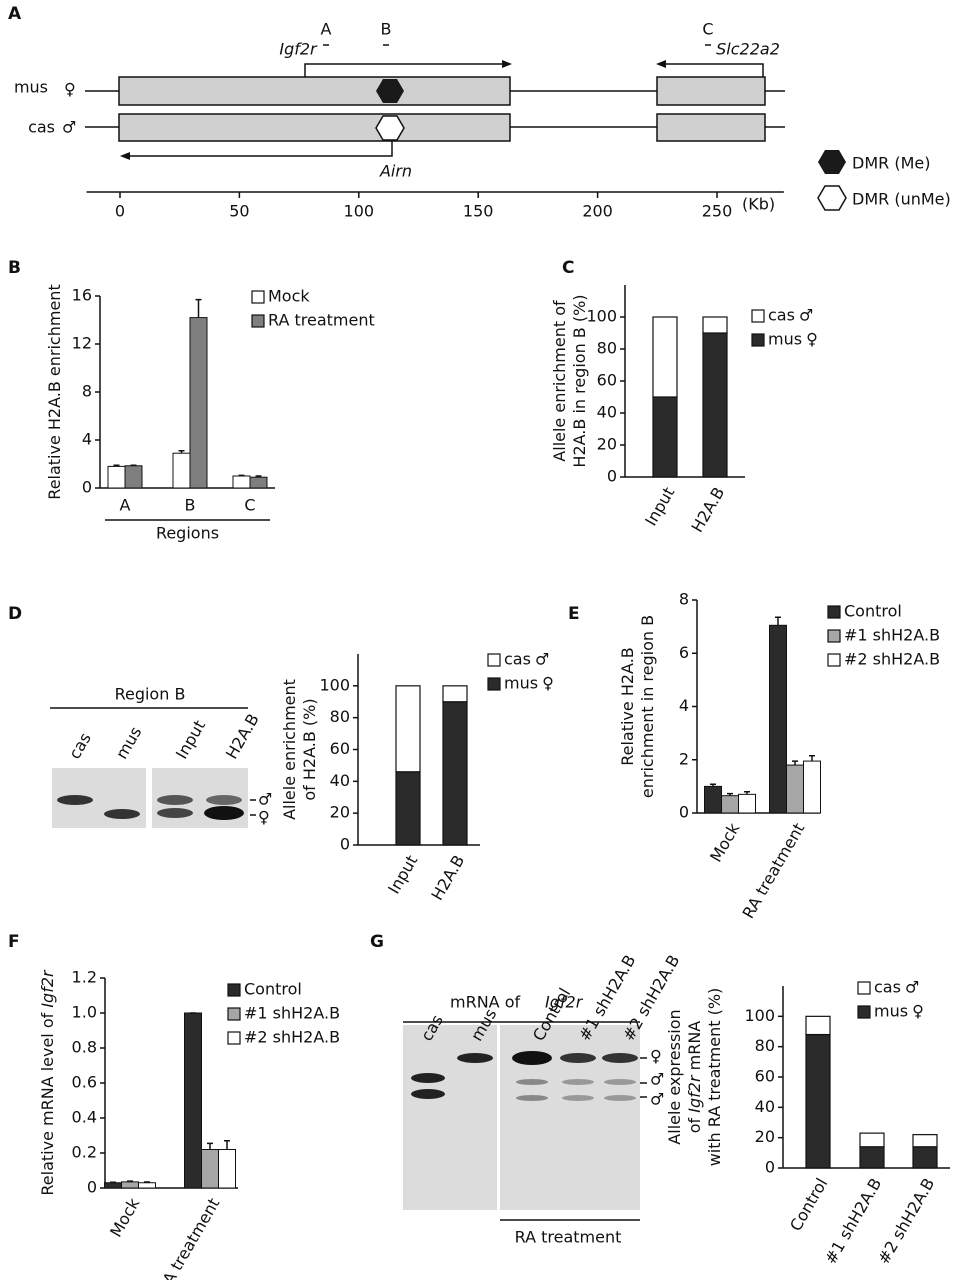  What do you see at coordinates (14, 268) in the screenshot?
I see `panel-label: B` at bounding box center [14, 268].